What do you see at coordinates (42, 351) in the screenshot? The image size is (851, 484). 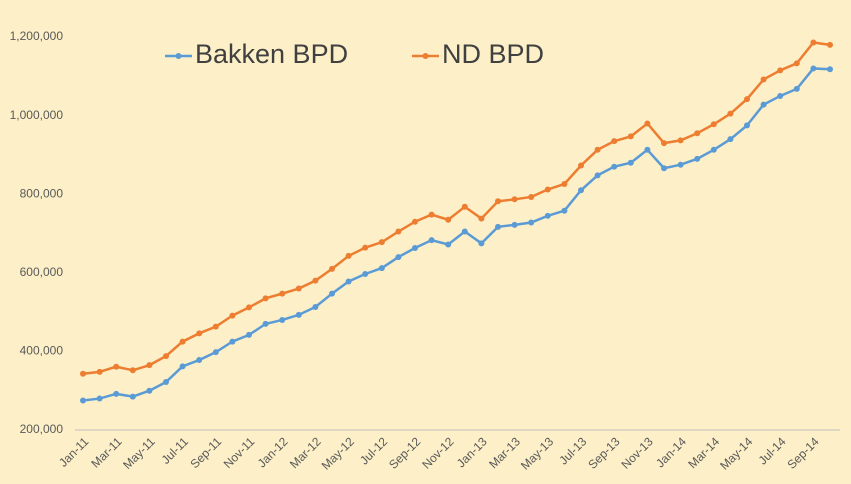 I see `y-tick-label: 400,000` at bounding box center [42, 351].